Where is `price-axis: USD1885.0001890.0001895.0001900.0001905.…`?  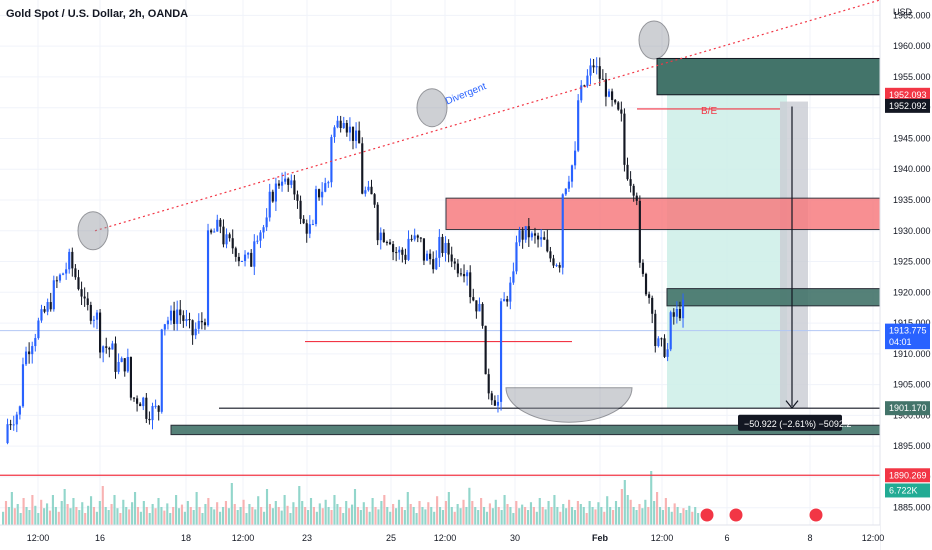 price-axis: USD1885.0001890.0001895.0001900.0001905.… is located at coordinates (905, 275).